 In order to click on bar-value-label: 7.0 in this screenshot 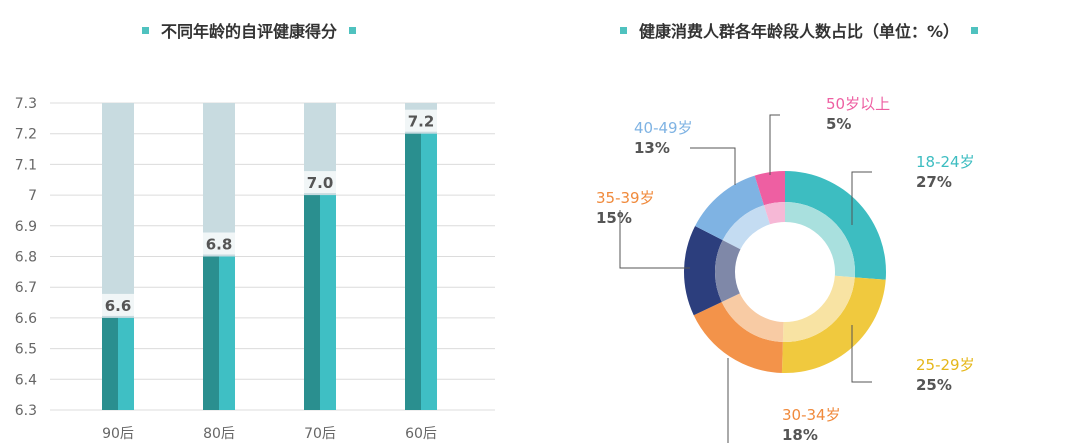, I will do `click(320, 183)`.